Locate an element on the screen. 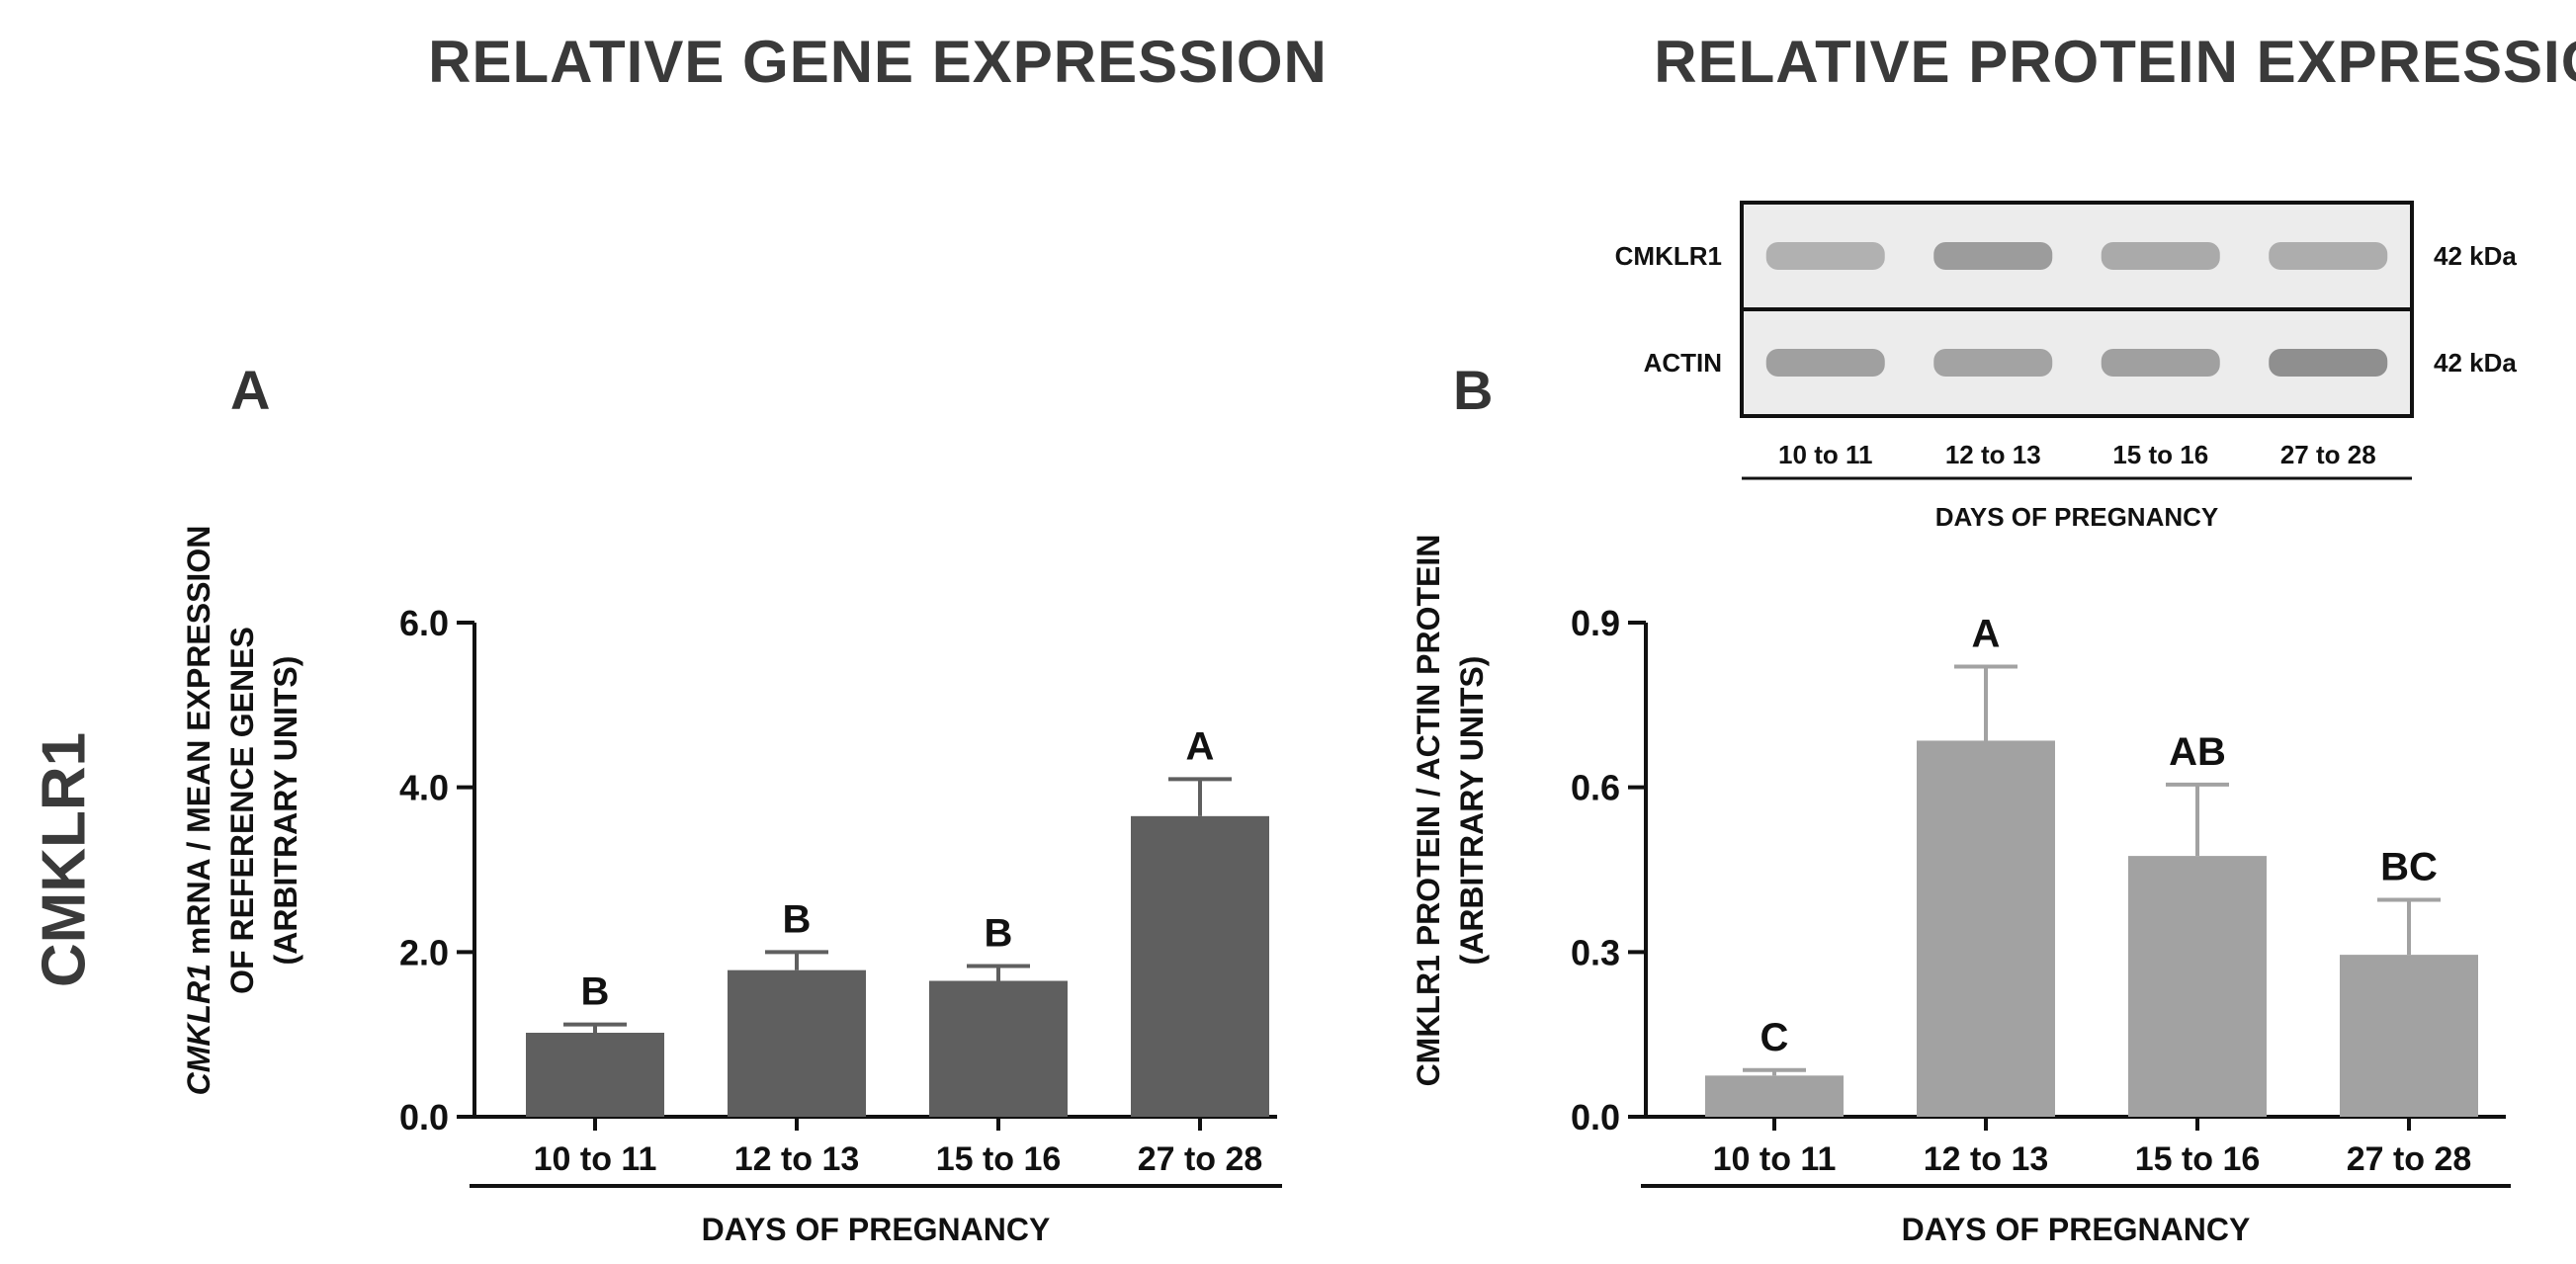 This screenshot has height=1264, width=2576. y-tick-label: 4.0 is located at coordinates (424, 788).